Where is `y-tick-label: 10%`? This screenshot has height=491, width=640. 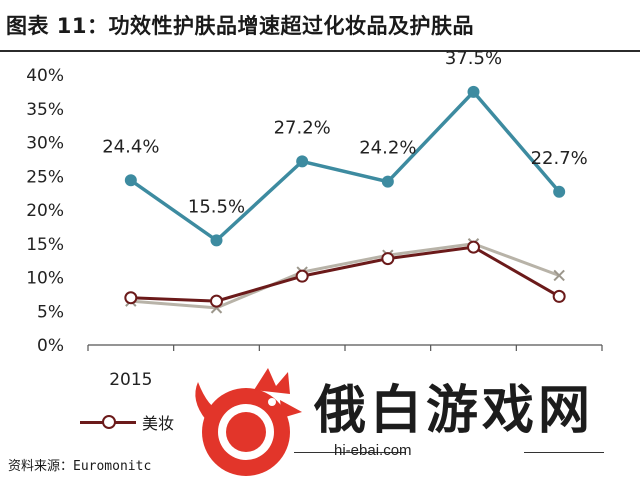 y-tick-label: 10% is located at coordinates (45, 279).